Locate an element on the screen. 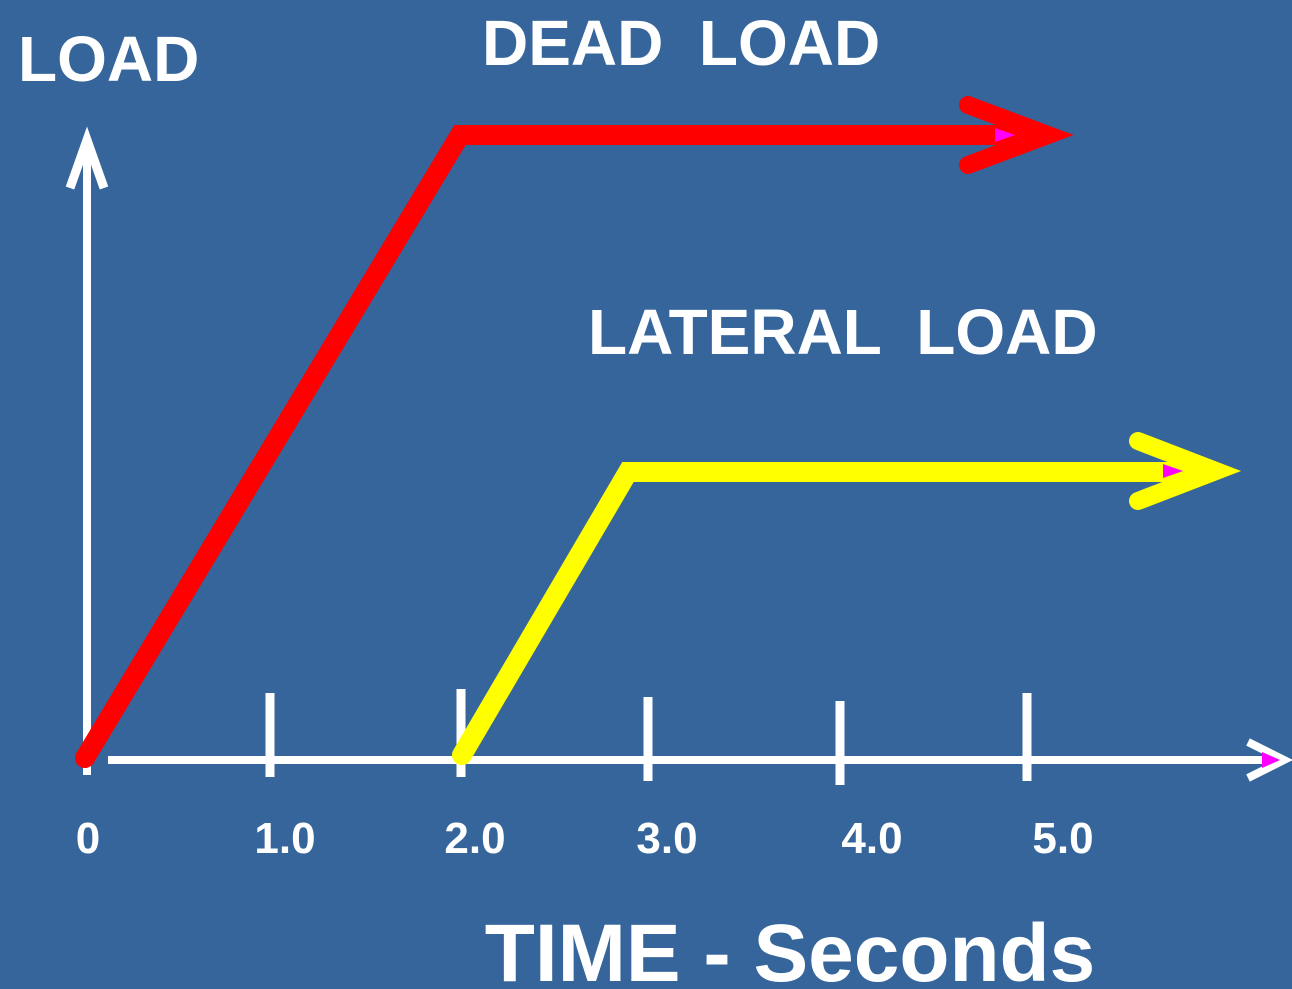  x-axis-arrow is located at coordinates (1269, 760).